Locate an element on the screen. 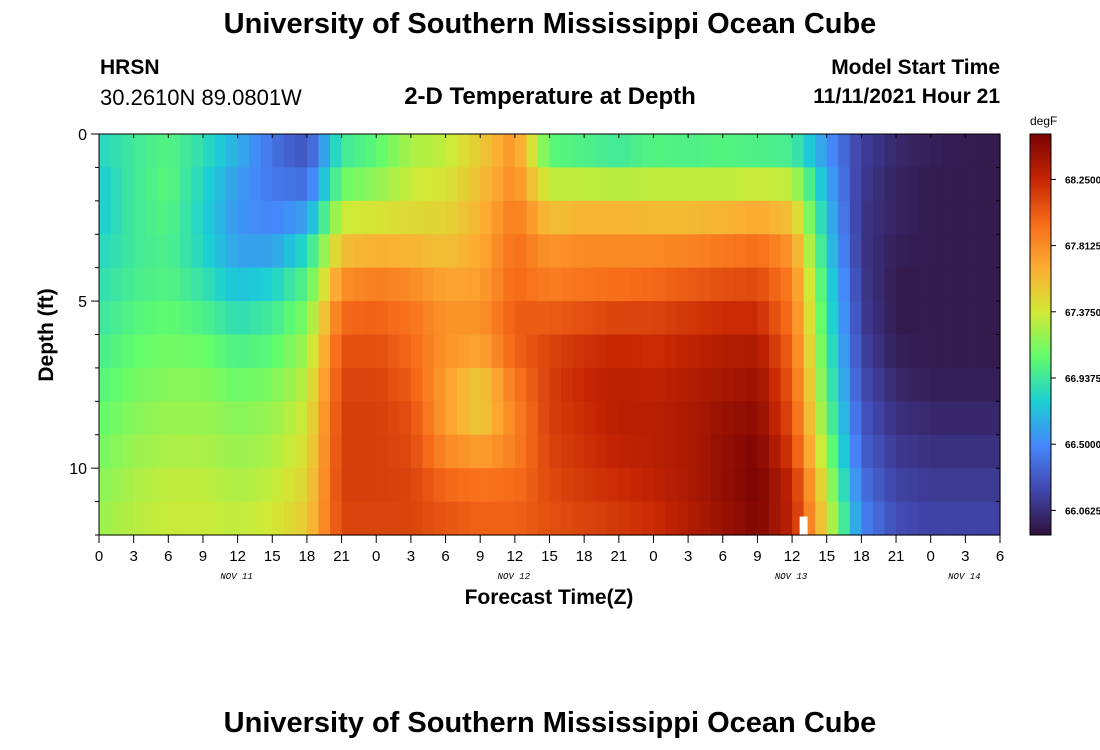  x-tick-label: 0 is located at coordinates (653, 556).